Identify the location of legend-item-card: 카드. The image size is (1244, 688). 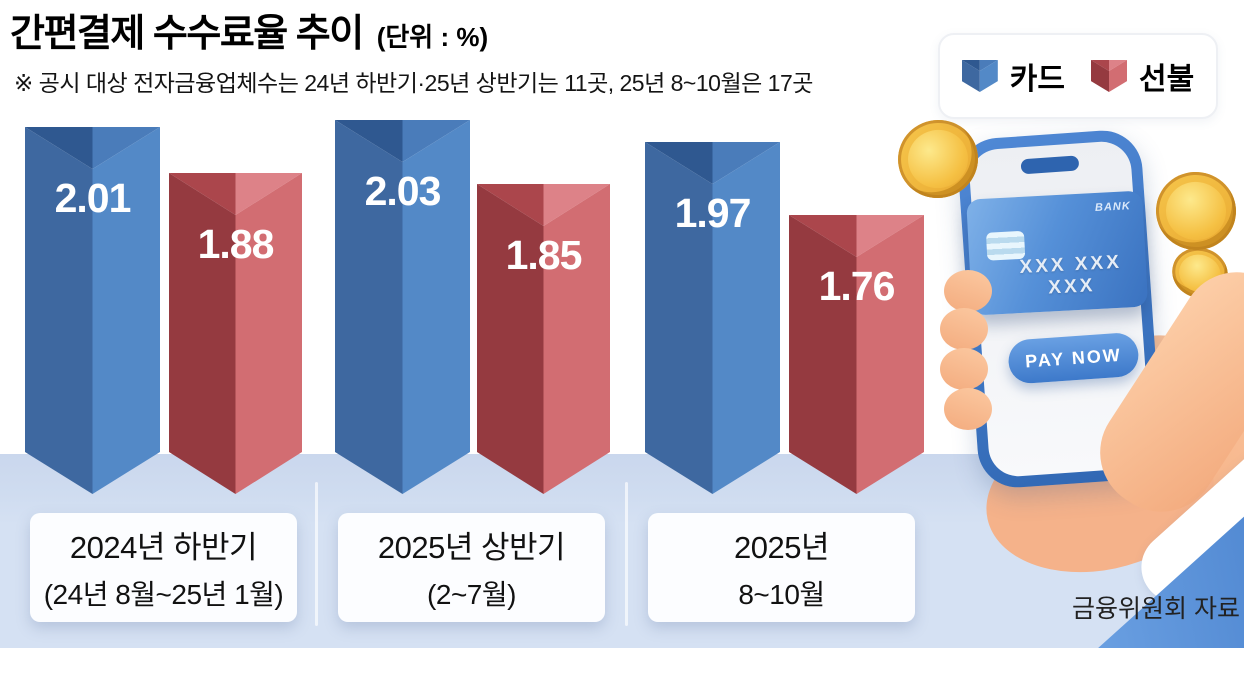
(1013, 76).